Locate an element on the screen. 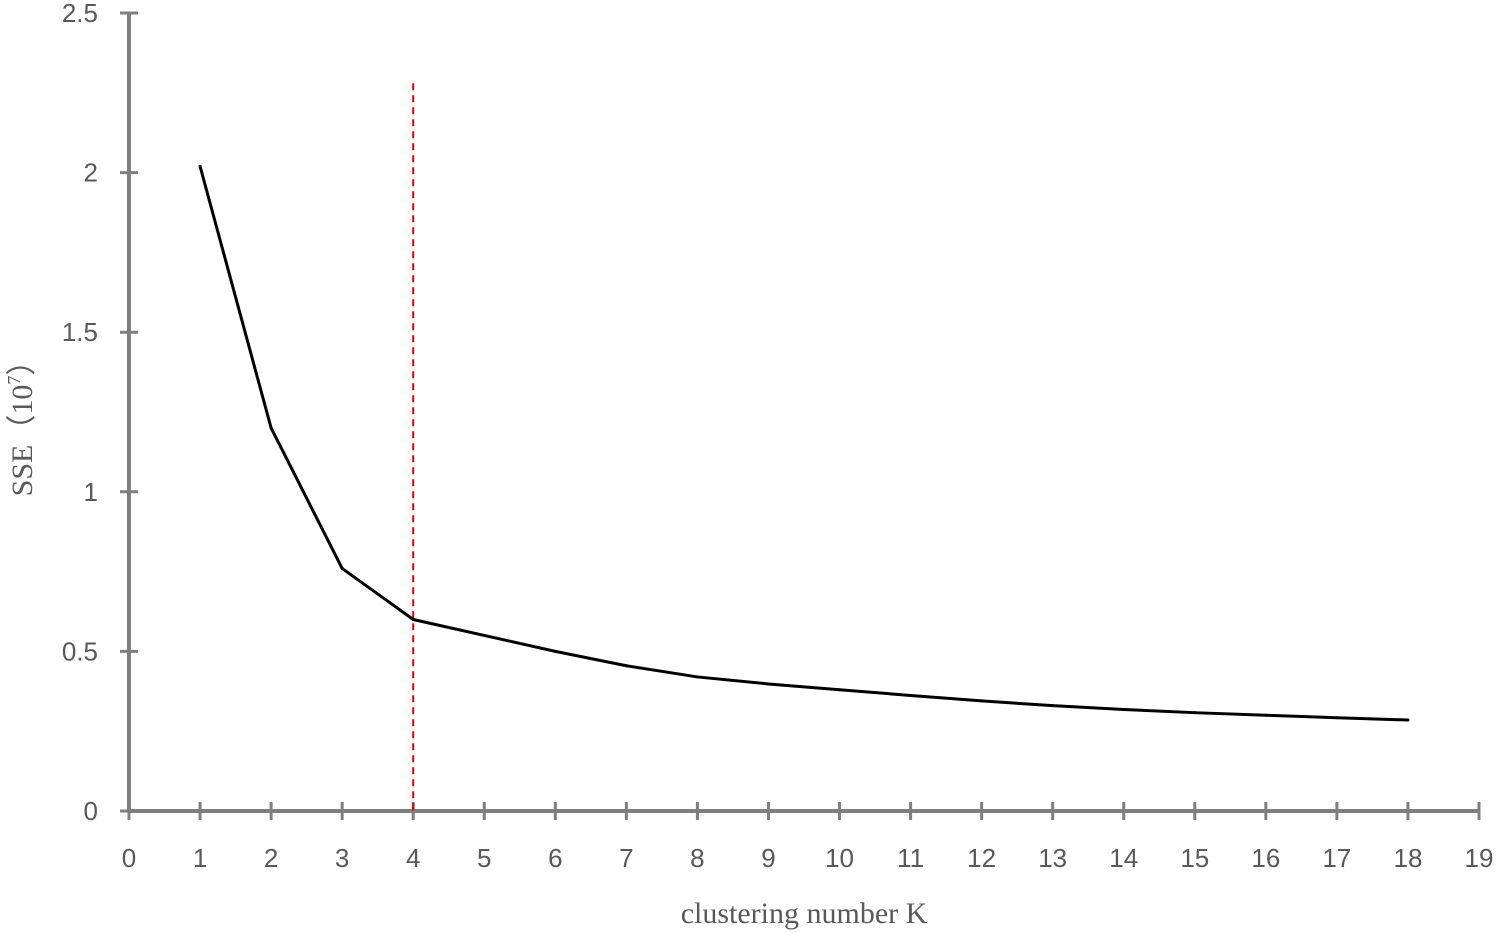  x-axis-title: clustering number K is located at coordinates (804, 913).